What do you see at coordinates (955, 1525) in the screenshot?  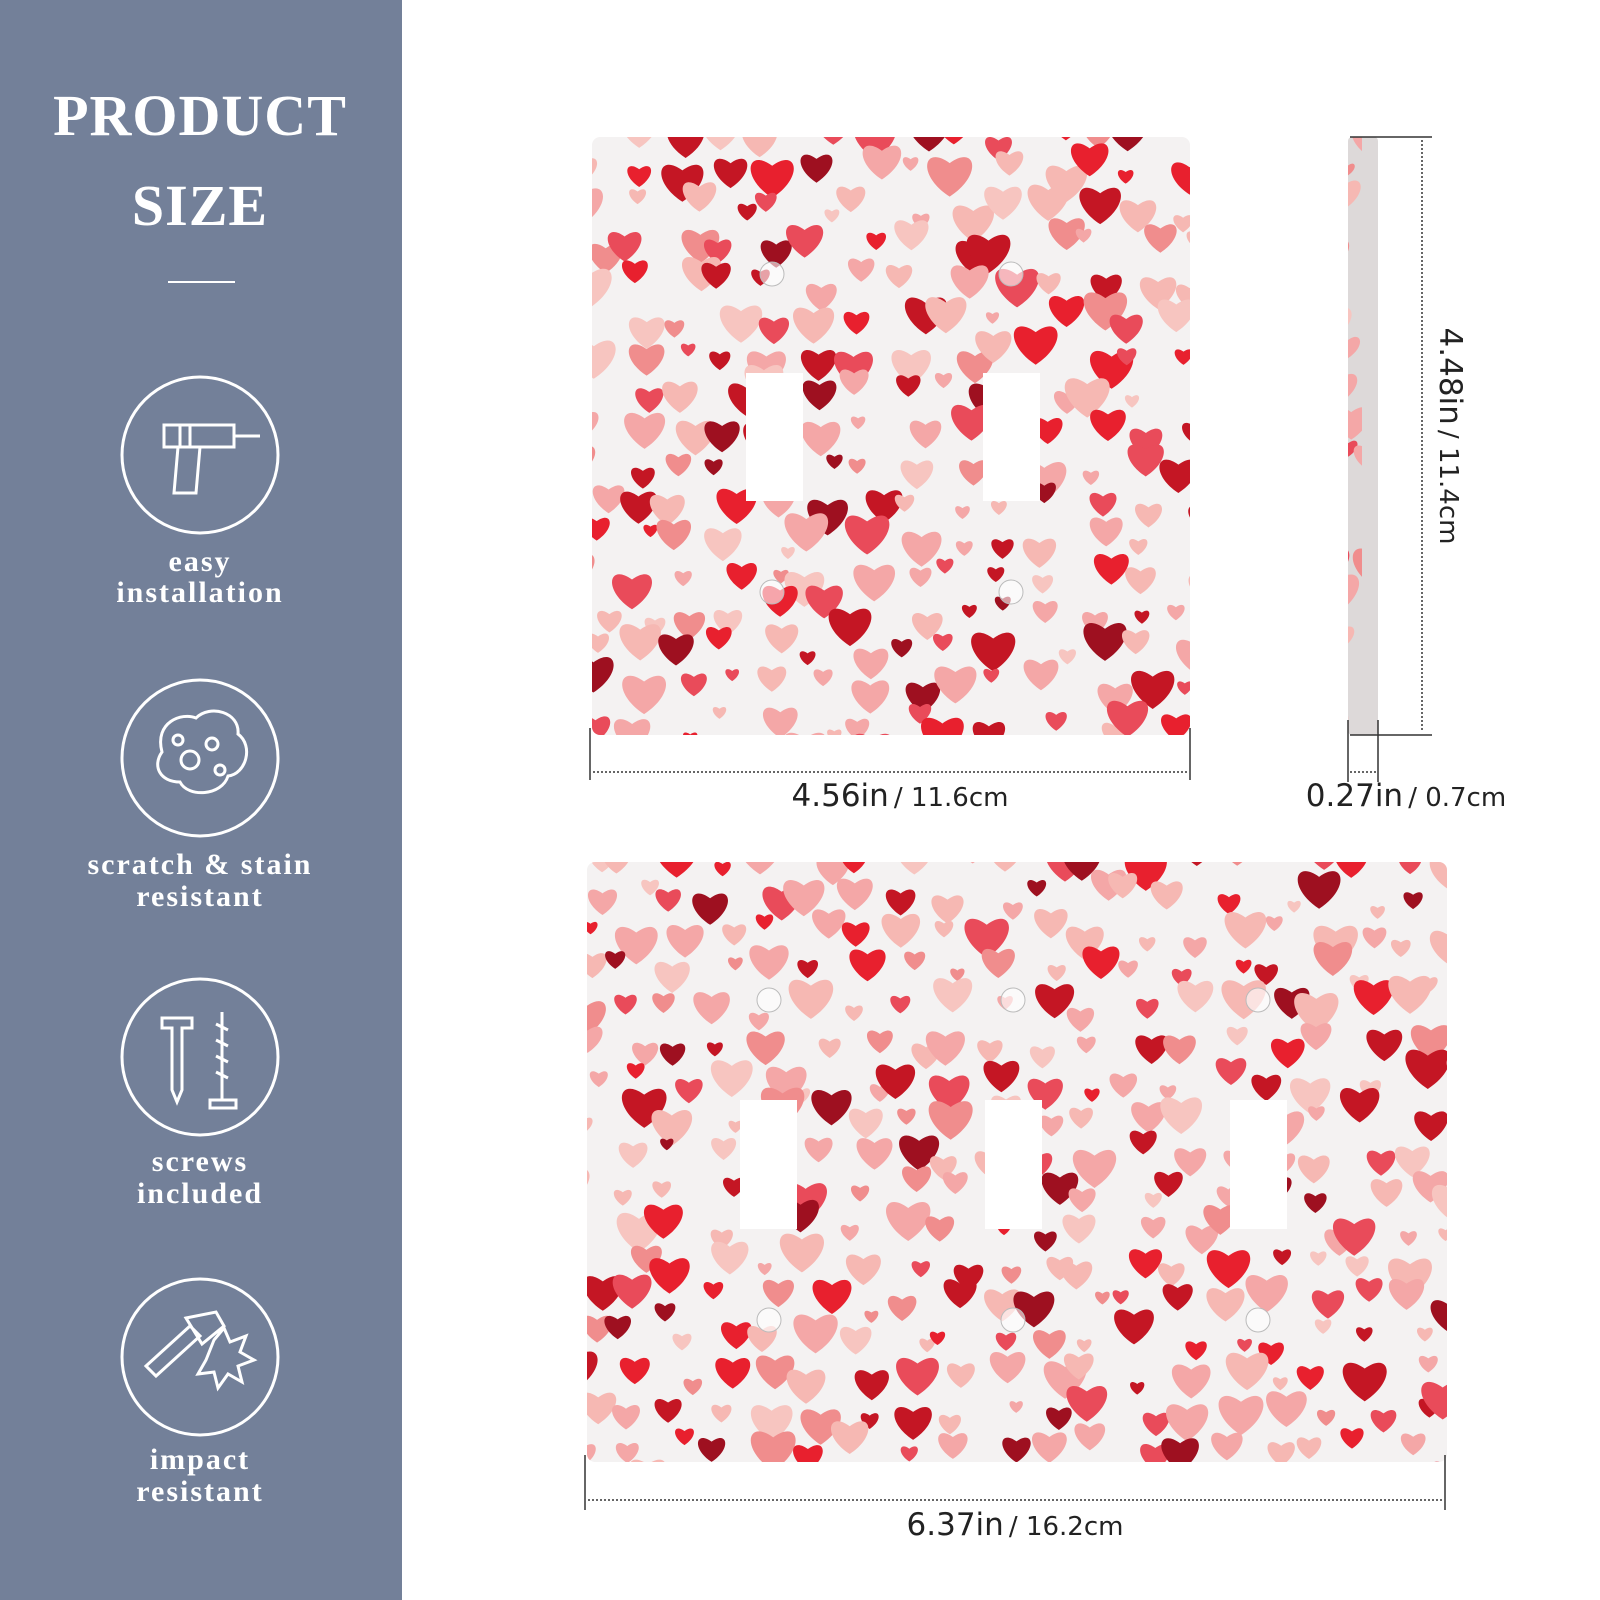 I see `dimension-value: 6.37in` at bounding box center [955, 1525].